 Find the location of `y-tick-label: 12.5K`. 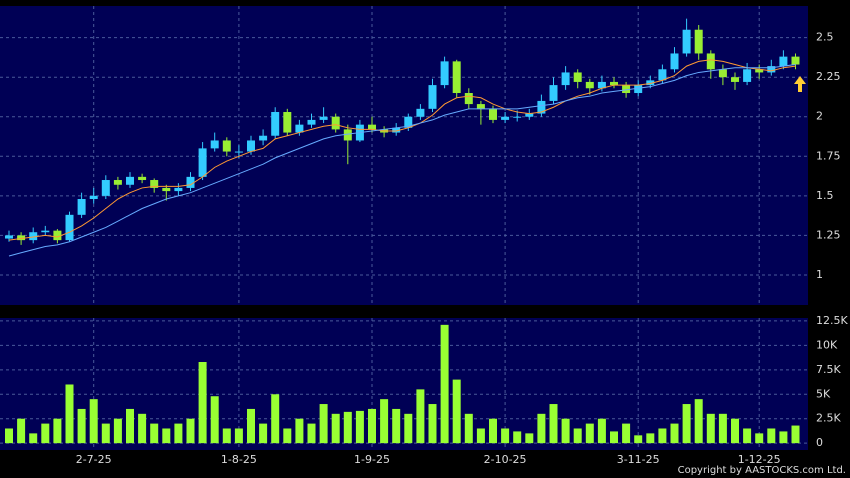

y-tick-label: 12.5K is located at coordinates (832, 320).